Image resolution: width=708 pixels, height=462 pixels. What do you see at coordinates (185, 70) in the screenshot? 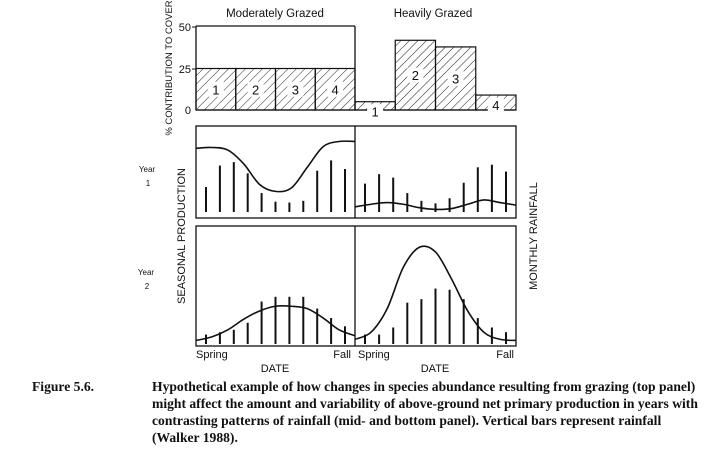
I see `ytick-25: 25` at bounding box center [185, 70].